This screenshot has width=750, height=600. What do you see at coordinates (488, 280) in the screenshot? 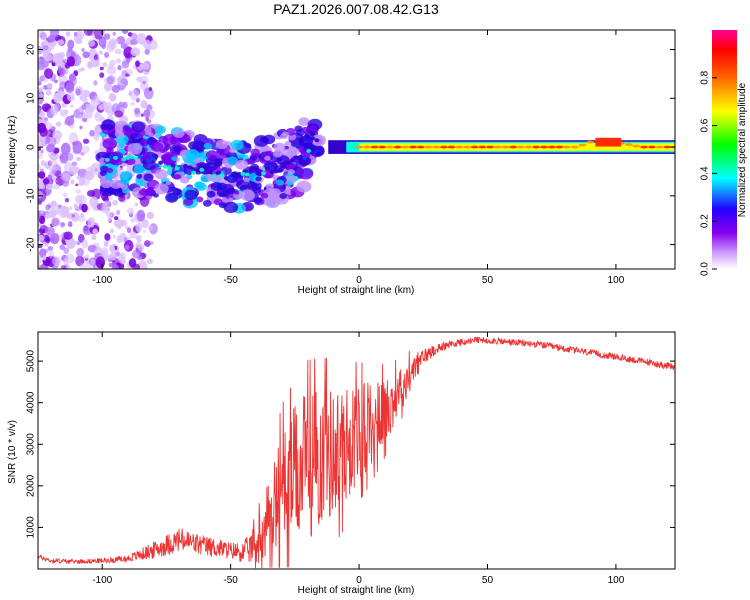
I see `spectrogram-x-tick-label: 50` at bounding box center [488, 280].